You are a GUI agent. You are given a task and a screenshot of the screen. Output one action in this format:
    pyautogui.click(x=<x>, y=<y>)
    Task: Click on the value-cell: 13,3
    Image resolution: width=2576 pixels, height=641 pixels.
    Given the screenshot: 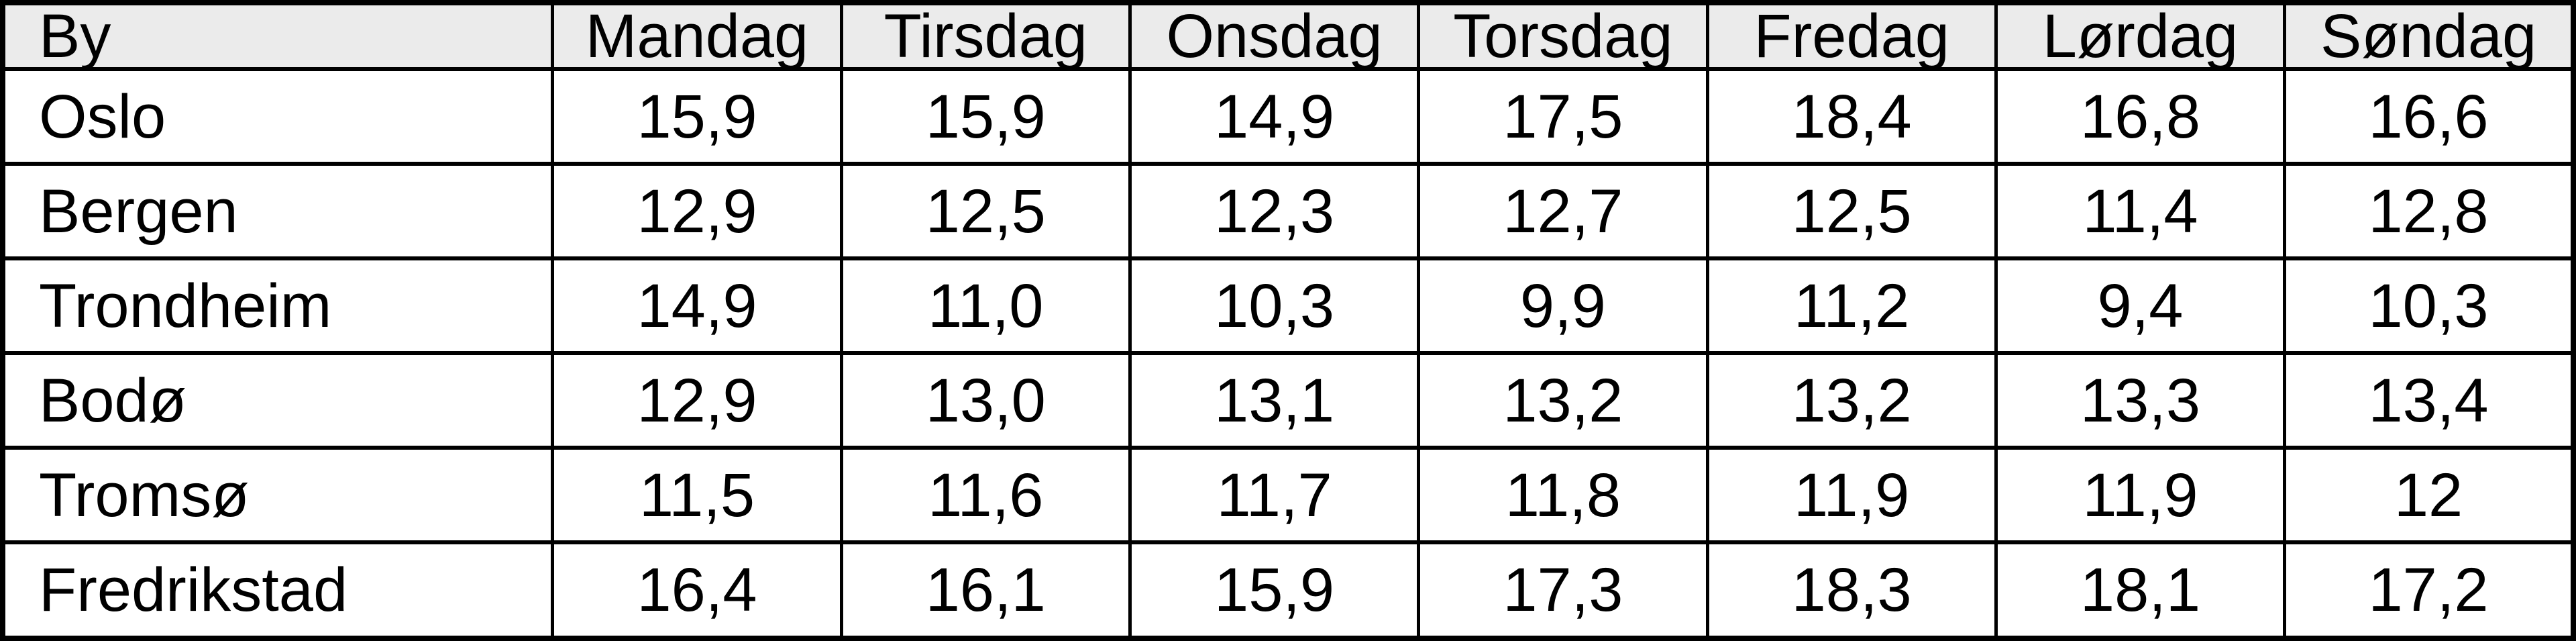 What is the action you would take?
    pyautogui.click(x=2140, y=400)
    